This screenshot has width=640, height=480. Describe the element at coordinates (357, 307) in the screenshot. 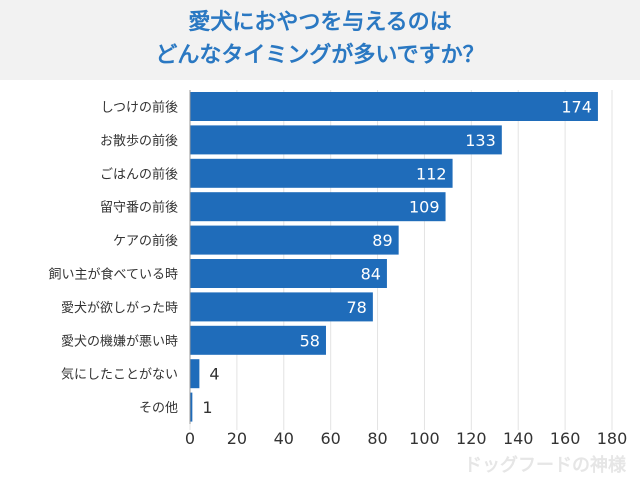

I see `data-label: 78` at that location.